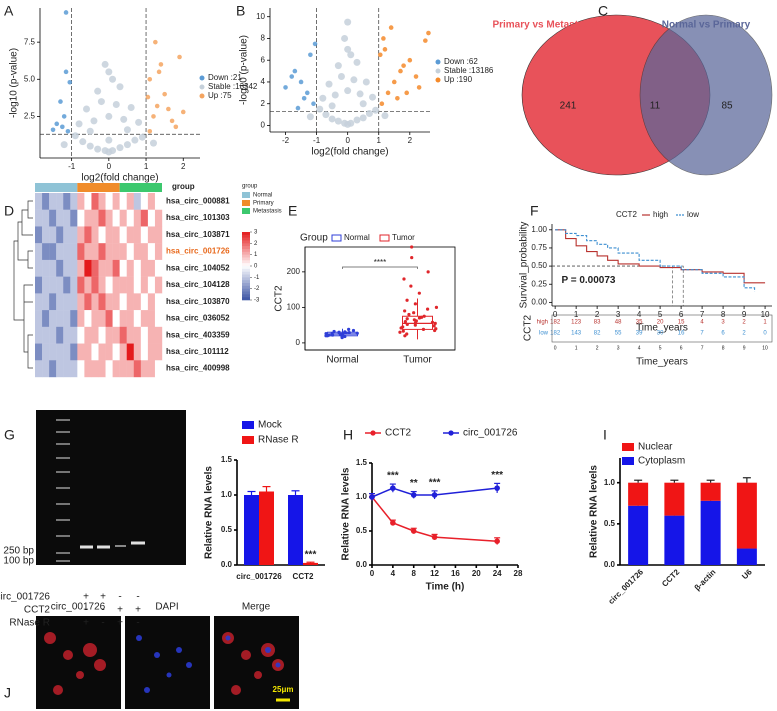  I want to click on group-bar, so click(56, 187).